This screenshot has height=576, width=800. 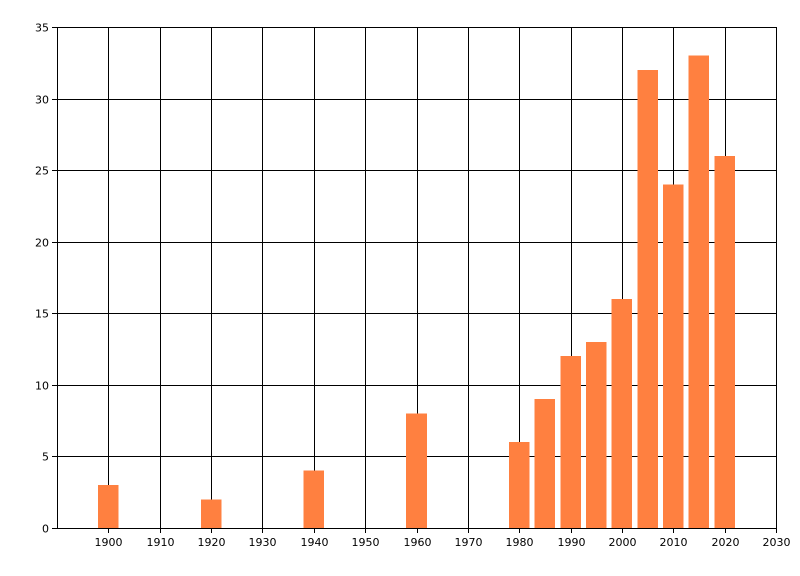 What do you see at coordinates (109, 542) in the screenshot?
I see `x-tick-label: 1900` at bounding box center [109, 542].